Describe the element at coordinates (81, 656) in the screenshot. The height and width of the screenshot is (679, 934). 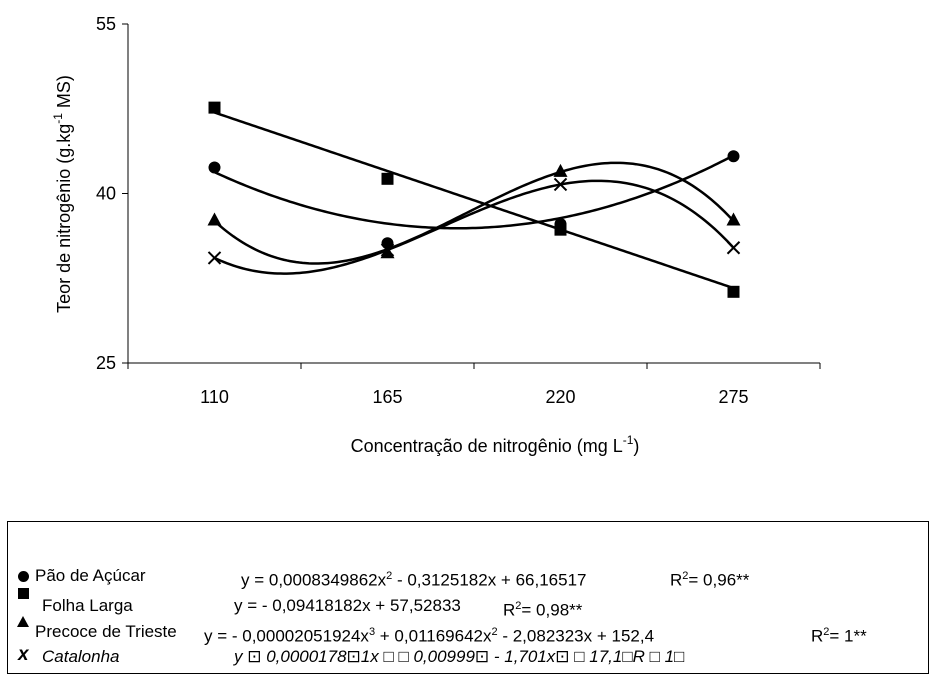
I see `legend-series-name: Catalonha` at that location.